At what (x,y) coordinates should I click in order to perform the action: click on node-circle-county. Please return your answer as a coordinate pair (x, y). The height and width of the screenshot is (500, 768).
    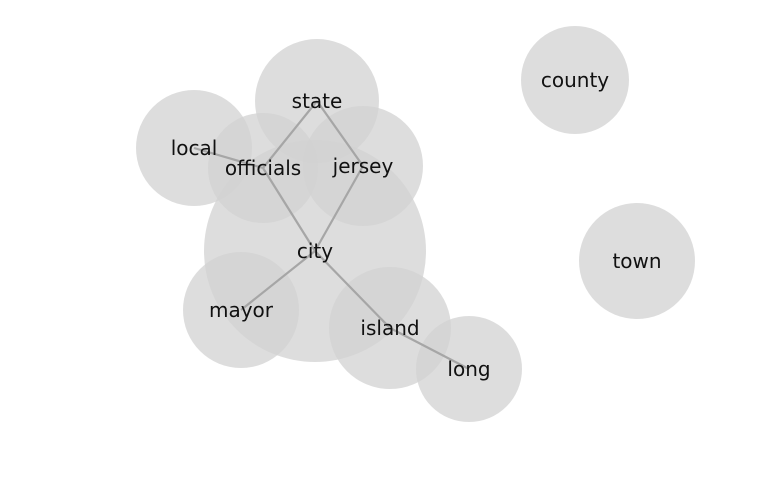
    Looking at the image, I should click on (575, 80).